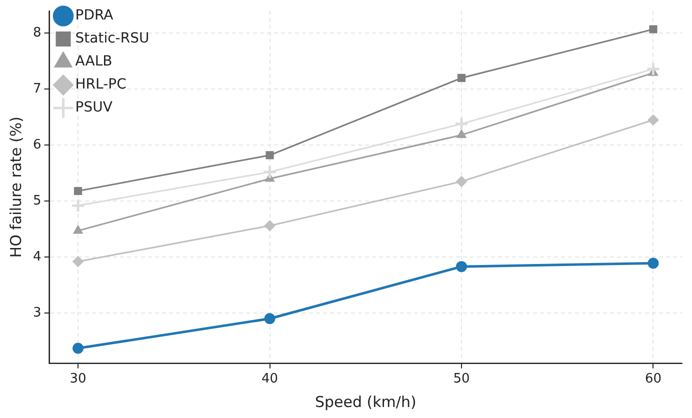 This screenshot has width=692, height=418. Describe the element at coordinates (15, 187) in the screenshot. I see `y-axis-title: HO failure rate (%)` at that location.